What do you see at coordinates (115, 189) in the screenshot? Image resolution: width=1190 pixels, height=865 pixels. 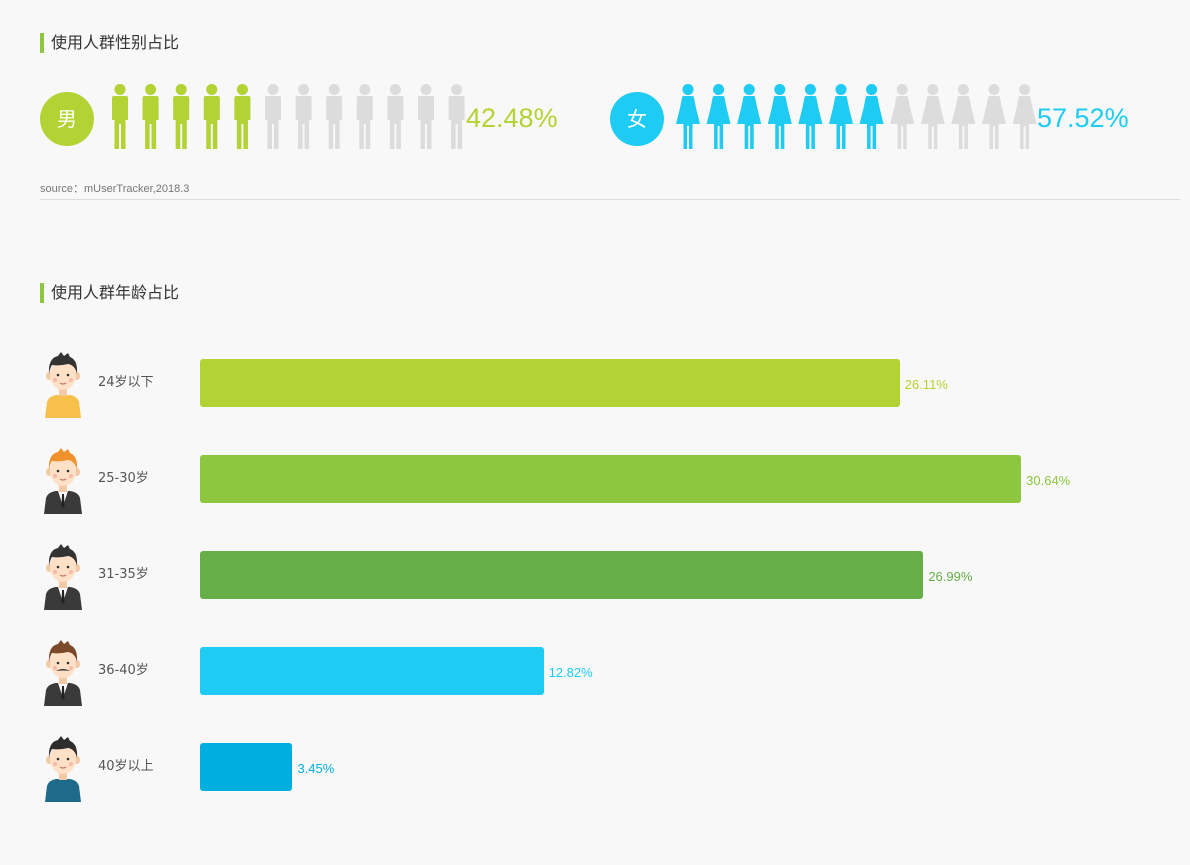 I see `source-note: source：mUserTracker,2018.3` at bounding box center [115, 189].